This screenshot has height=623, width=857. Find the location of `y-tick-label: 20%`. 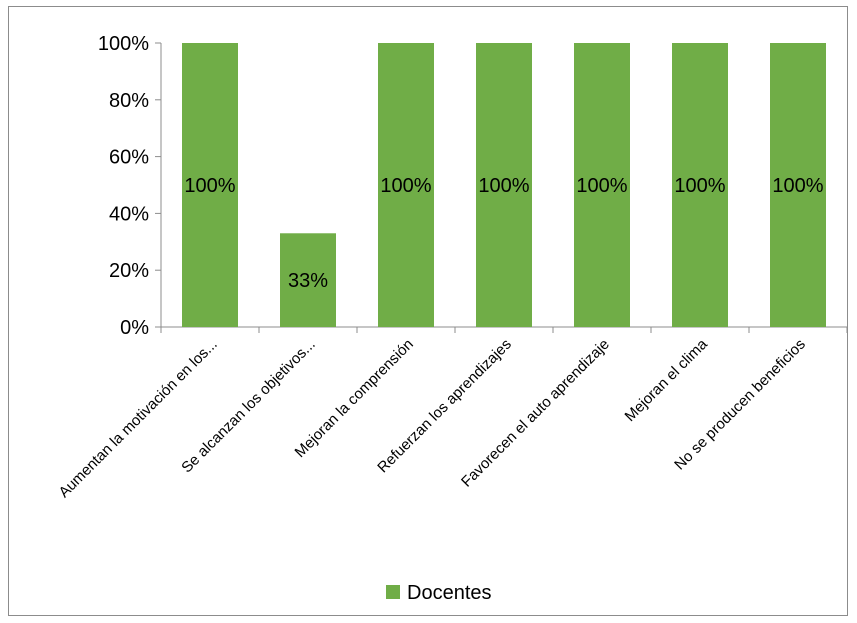

y-tick-label: 20% is located at coordinates (129, 271).